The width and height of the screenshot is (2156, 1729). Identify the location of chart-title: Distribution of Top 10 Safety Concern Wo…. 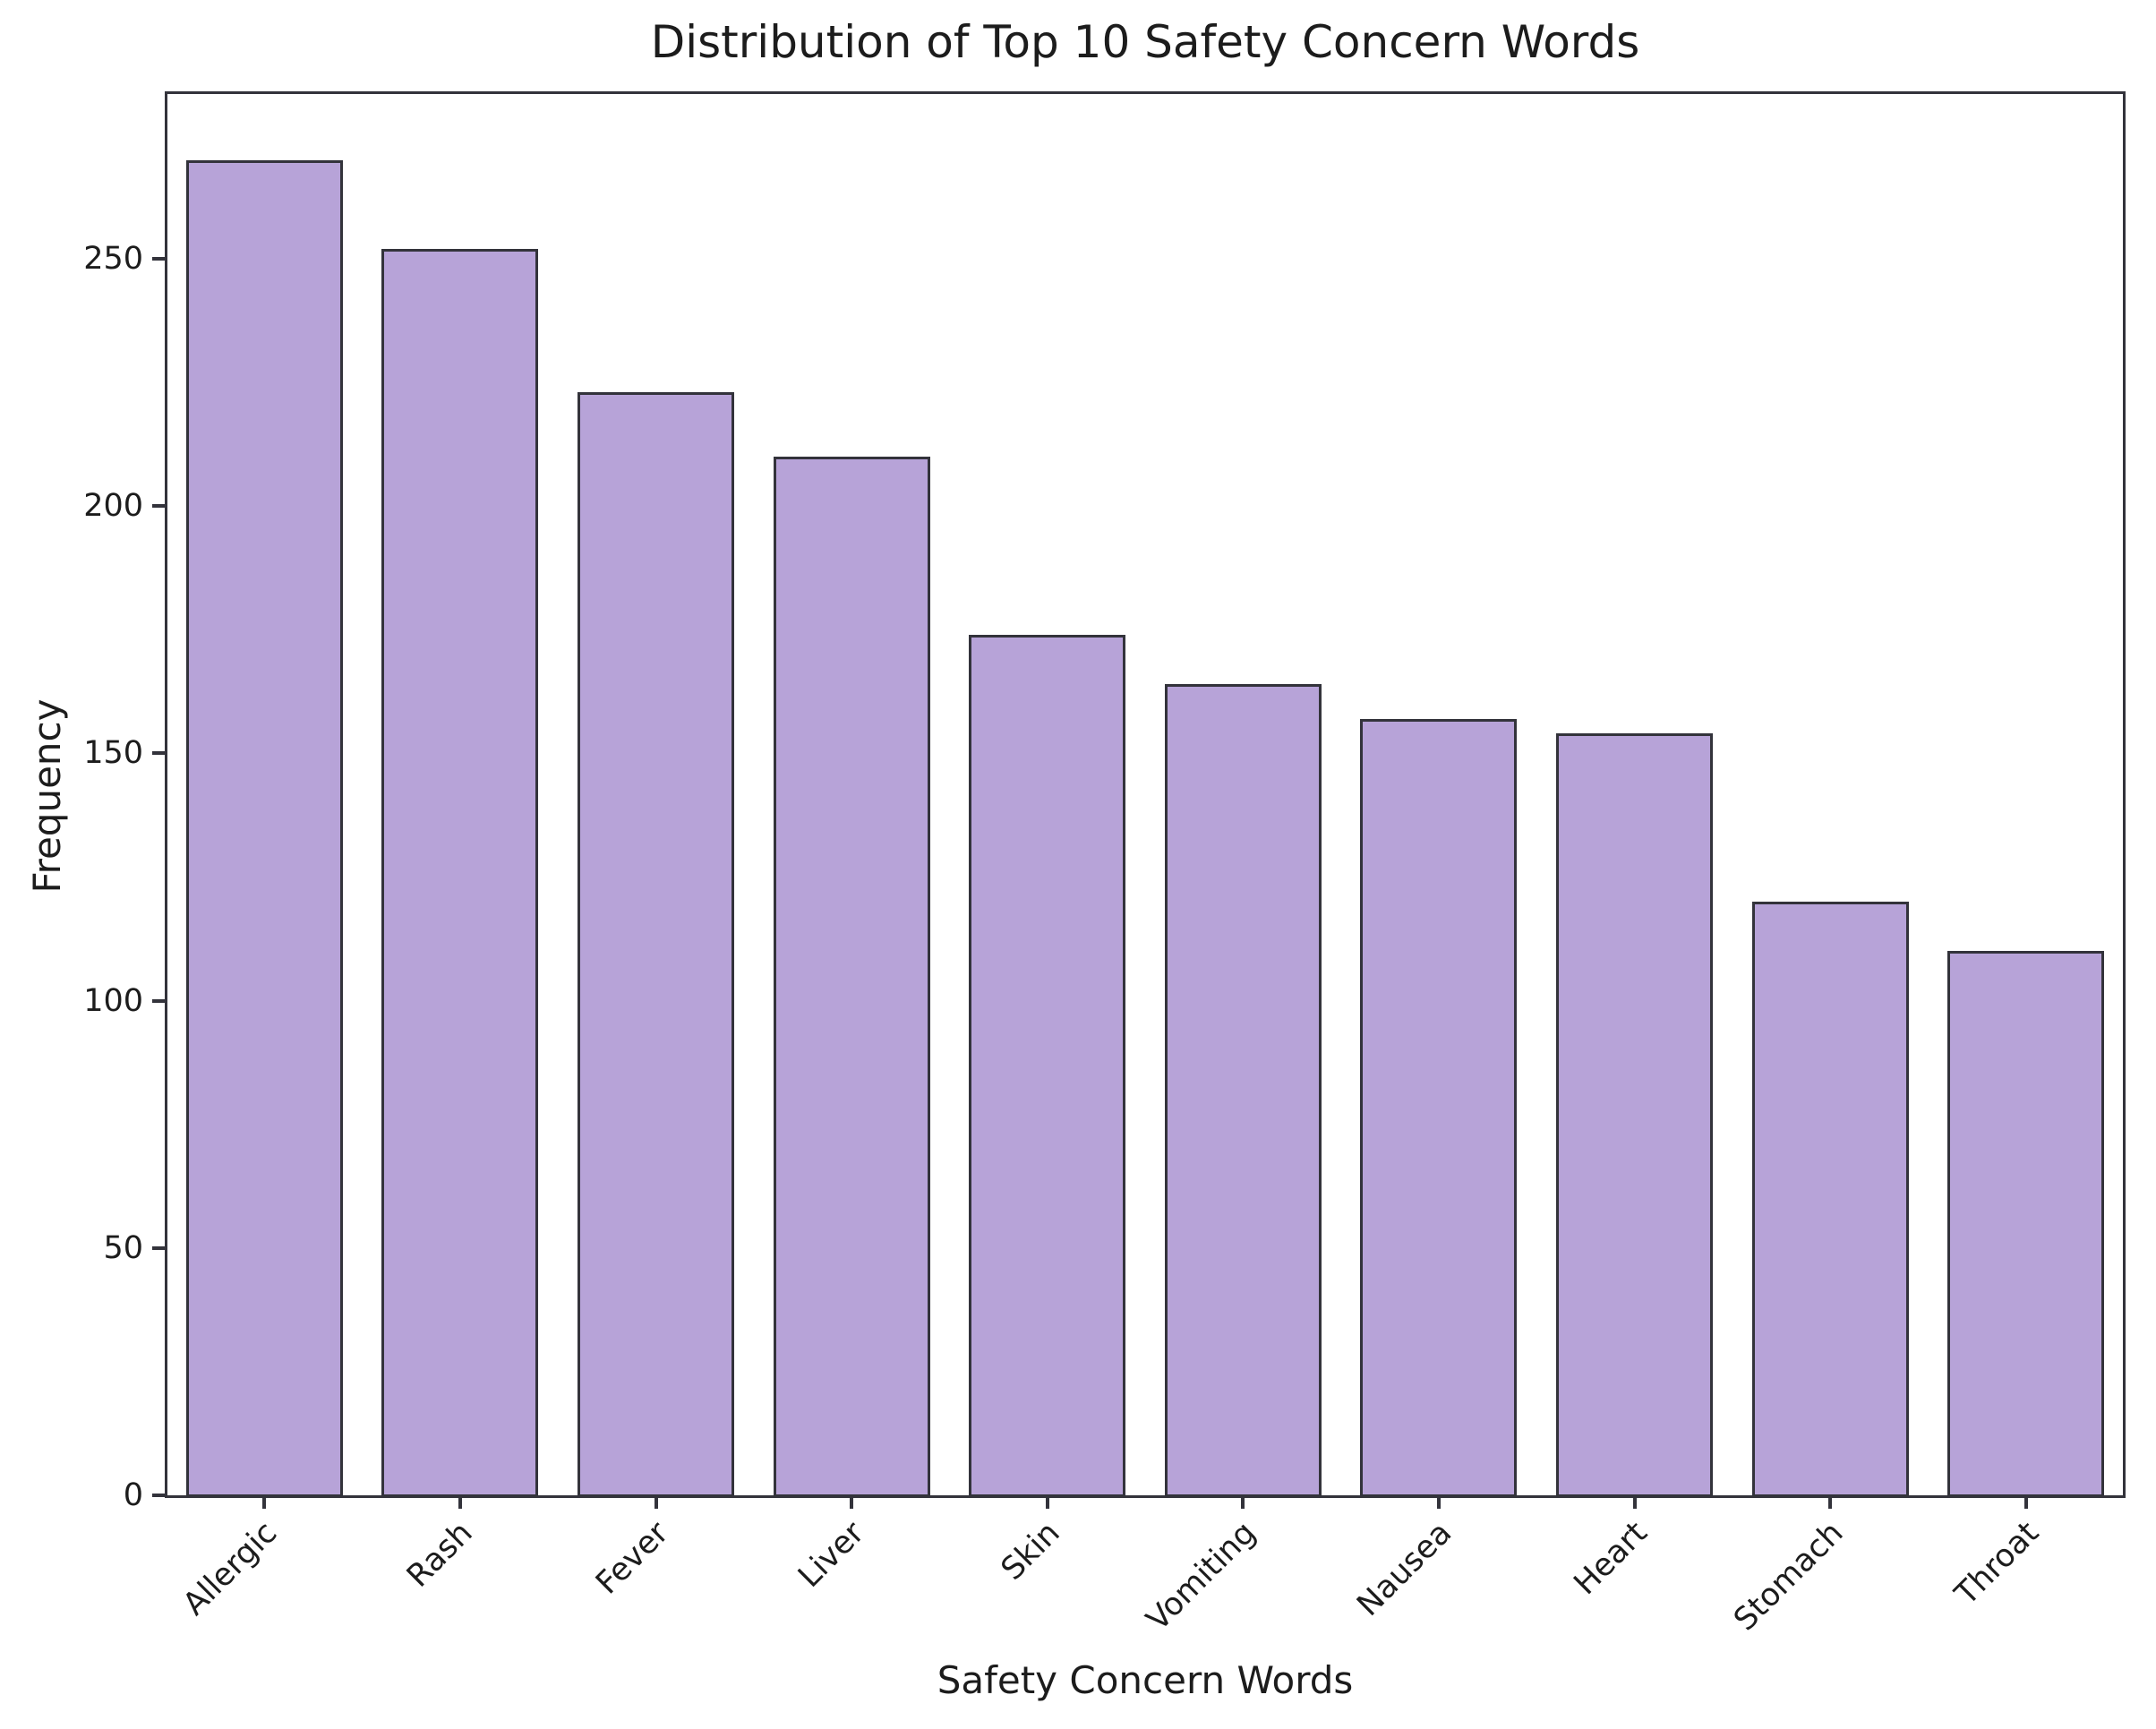
(1145, 42).